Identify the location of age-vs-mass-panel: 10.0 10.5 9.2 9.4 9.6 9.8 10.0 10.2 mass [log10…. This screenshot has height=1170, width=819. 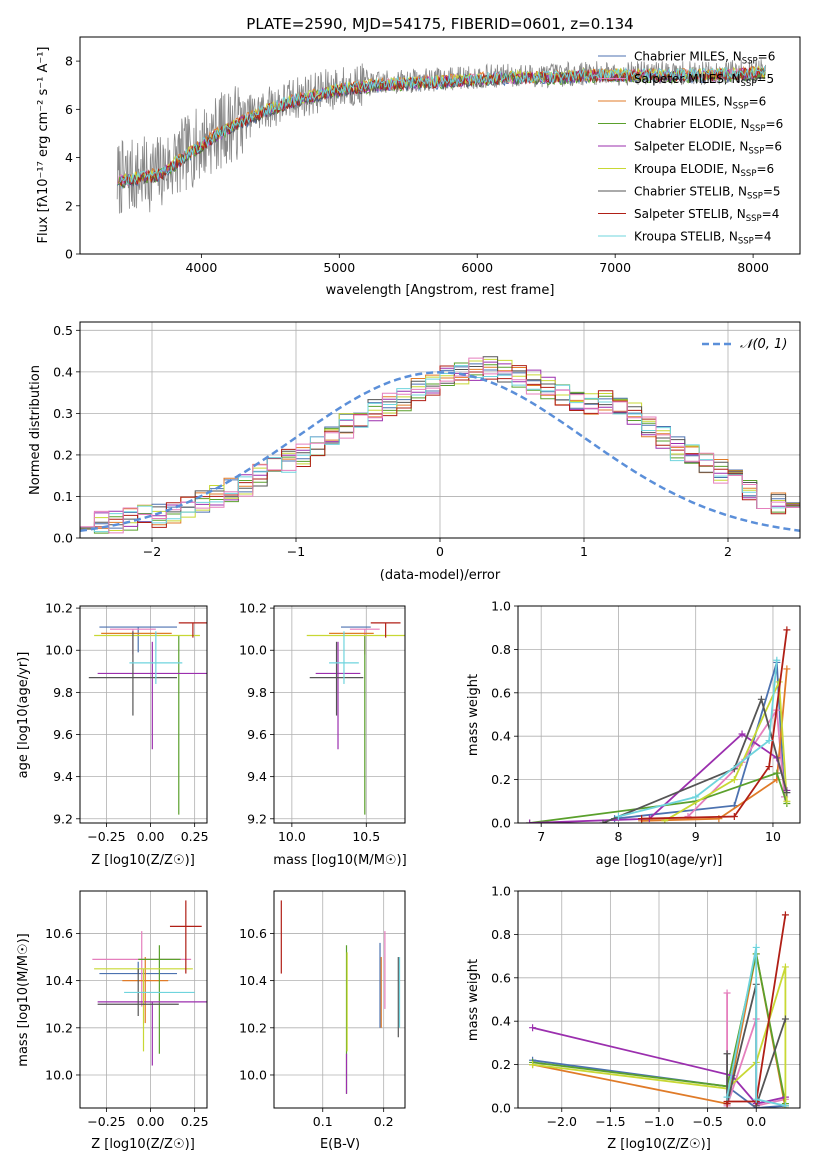
(323, 734).